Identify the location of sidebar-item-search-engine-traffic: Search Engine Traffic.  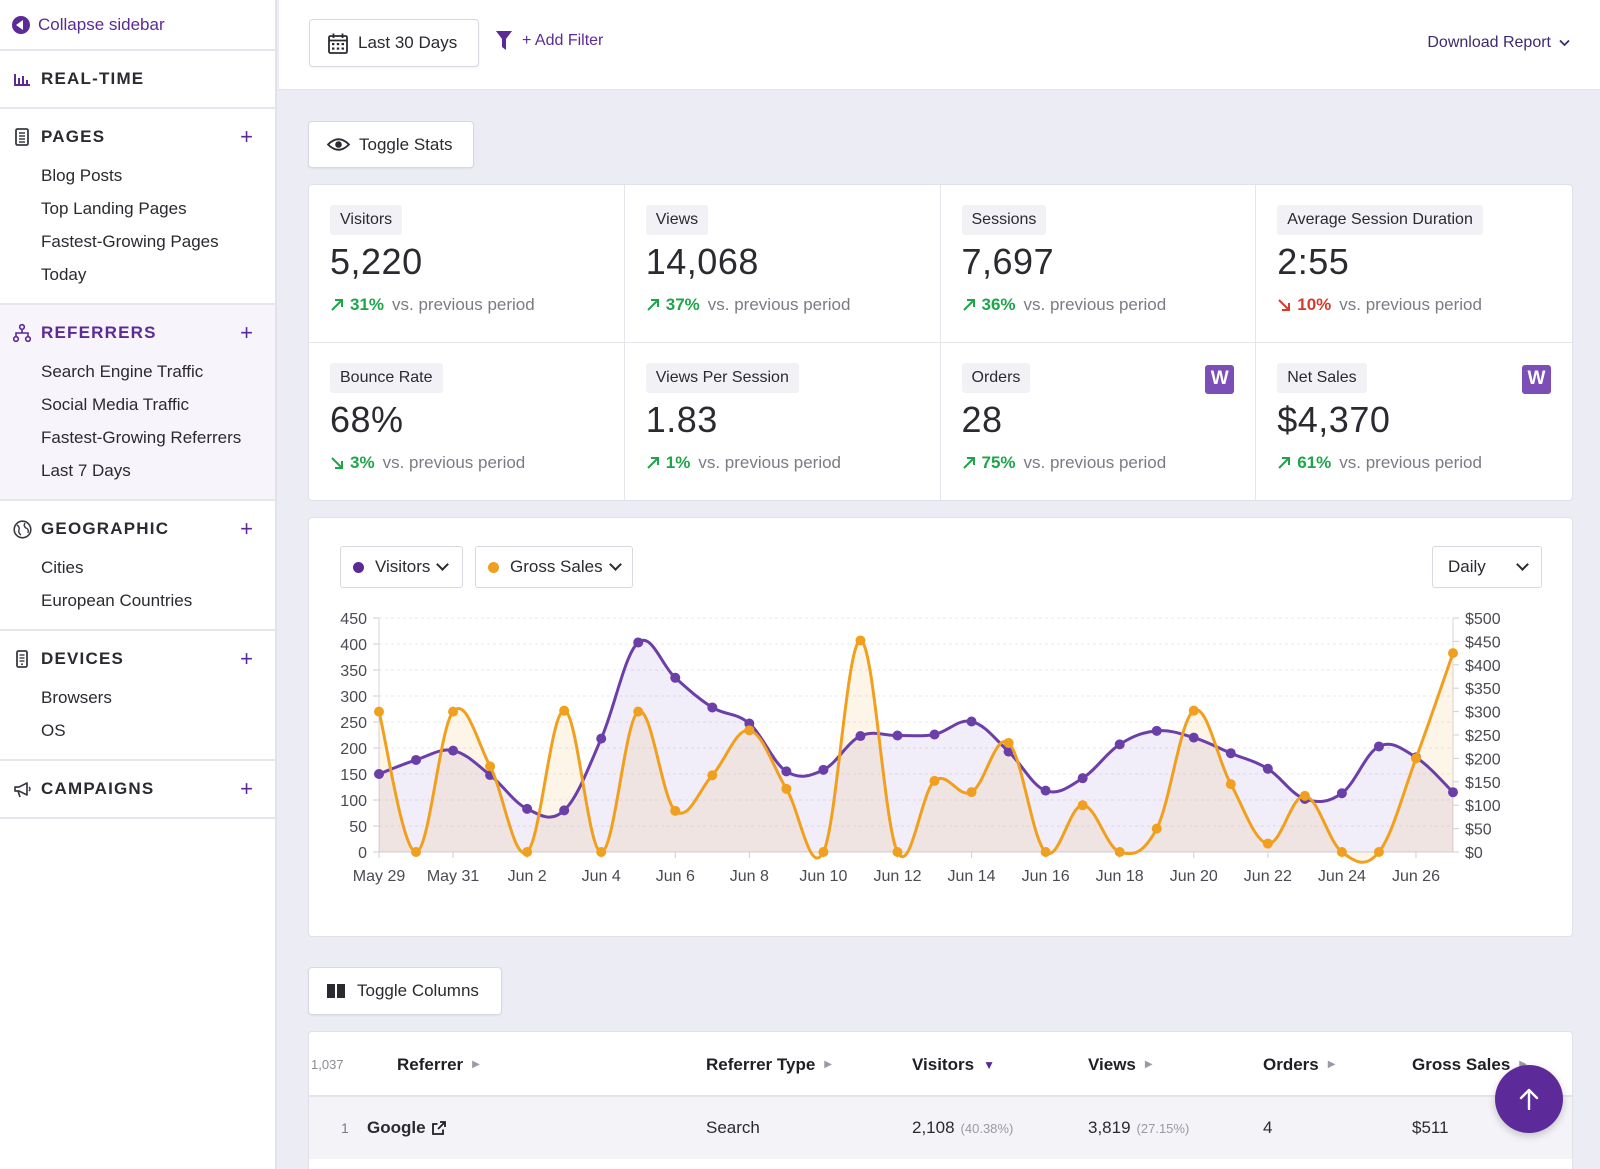
(122, 371).